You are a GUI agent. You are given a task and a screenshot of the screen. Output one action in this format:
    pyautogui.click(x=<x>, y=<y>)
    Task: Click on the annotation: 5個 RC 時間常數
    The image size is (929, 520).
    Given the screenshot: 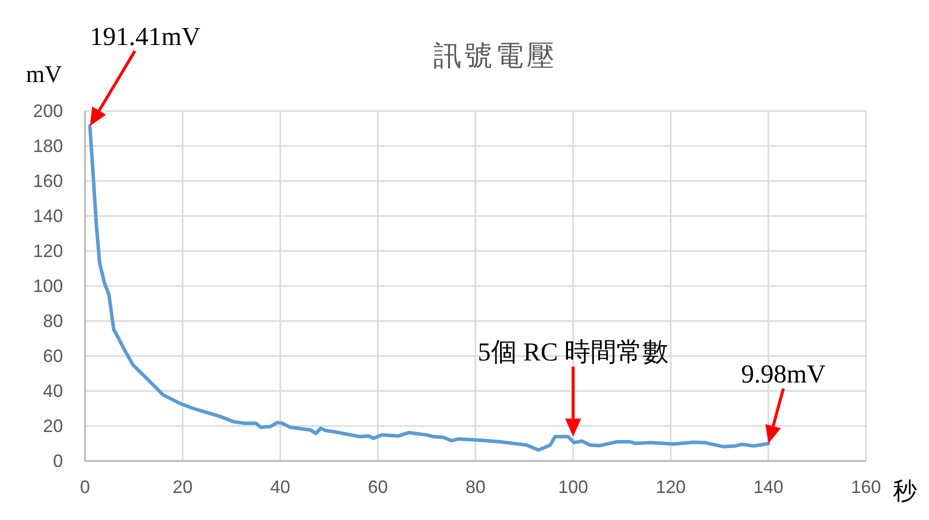 What is the action you would take?
    pyautogui.click(x=573, y=352)
    